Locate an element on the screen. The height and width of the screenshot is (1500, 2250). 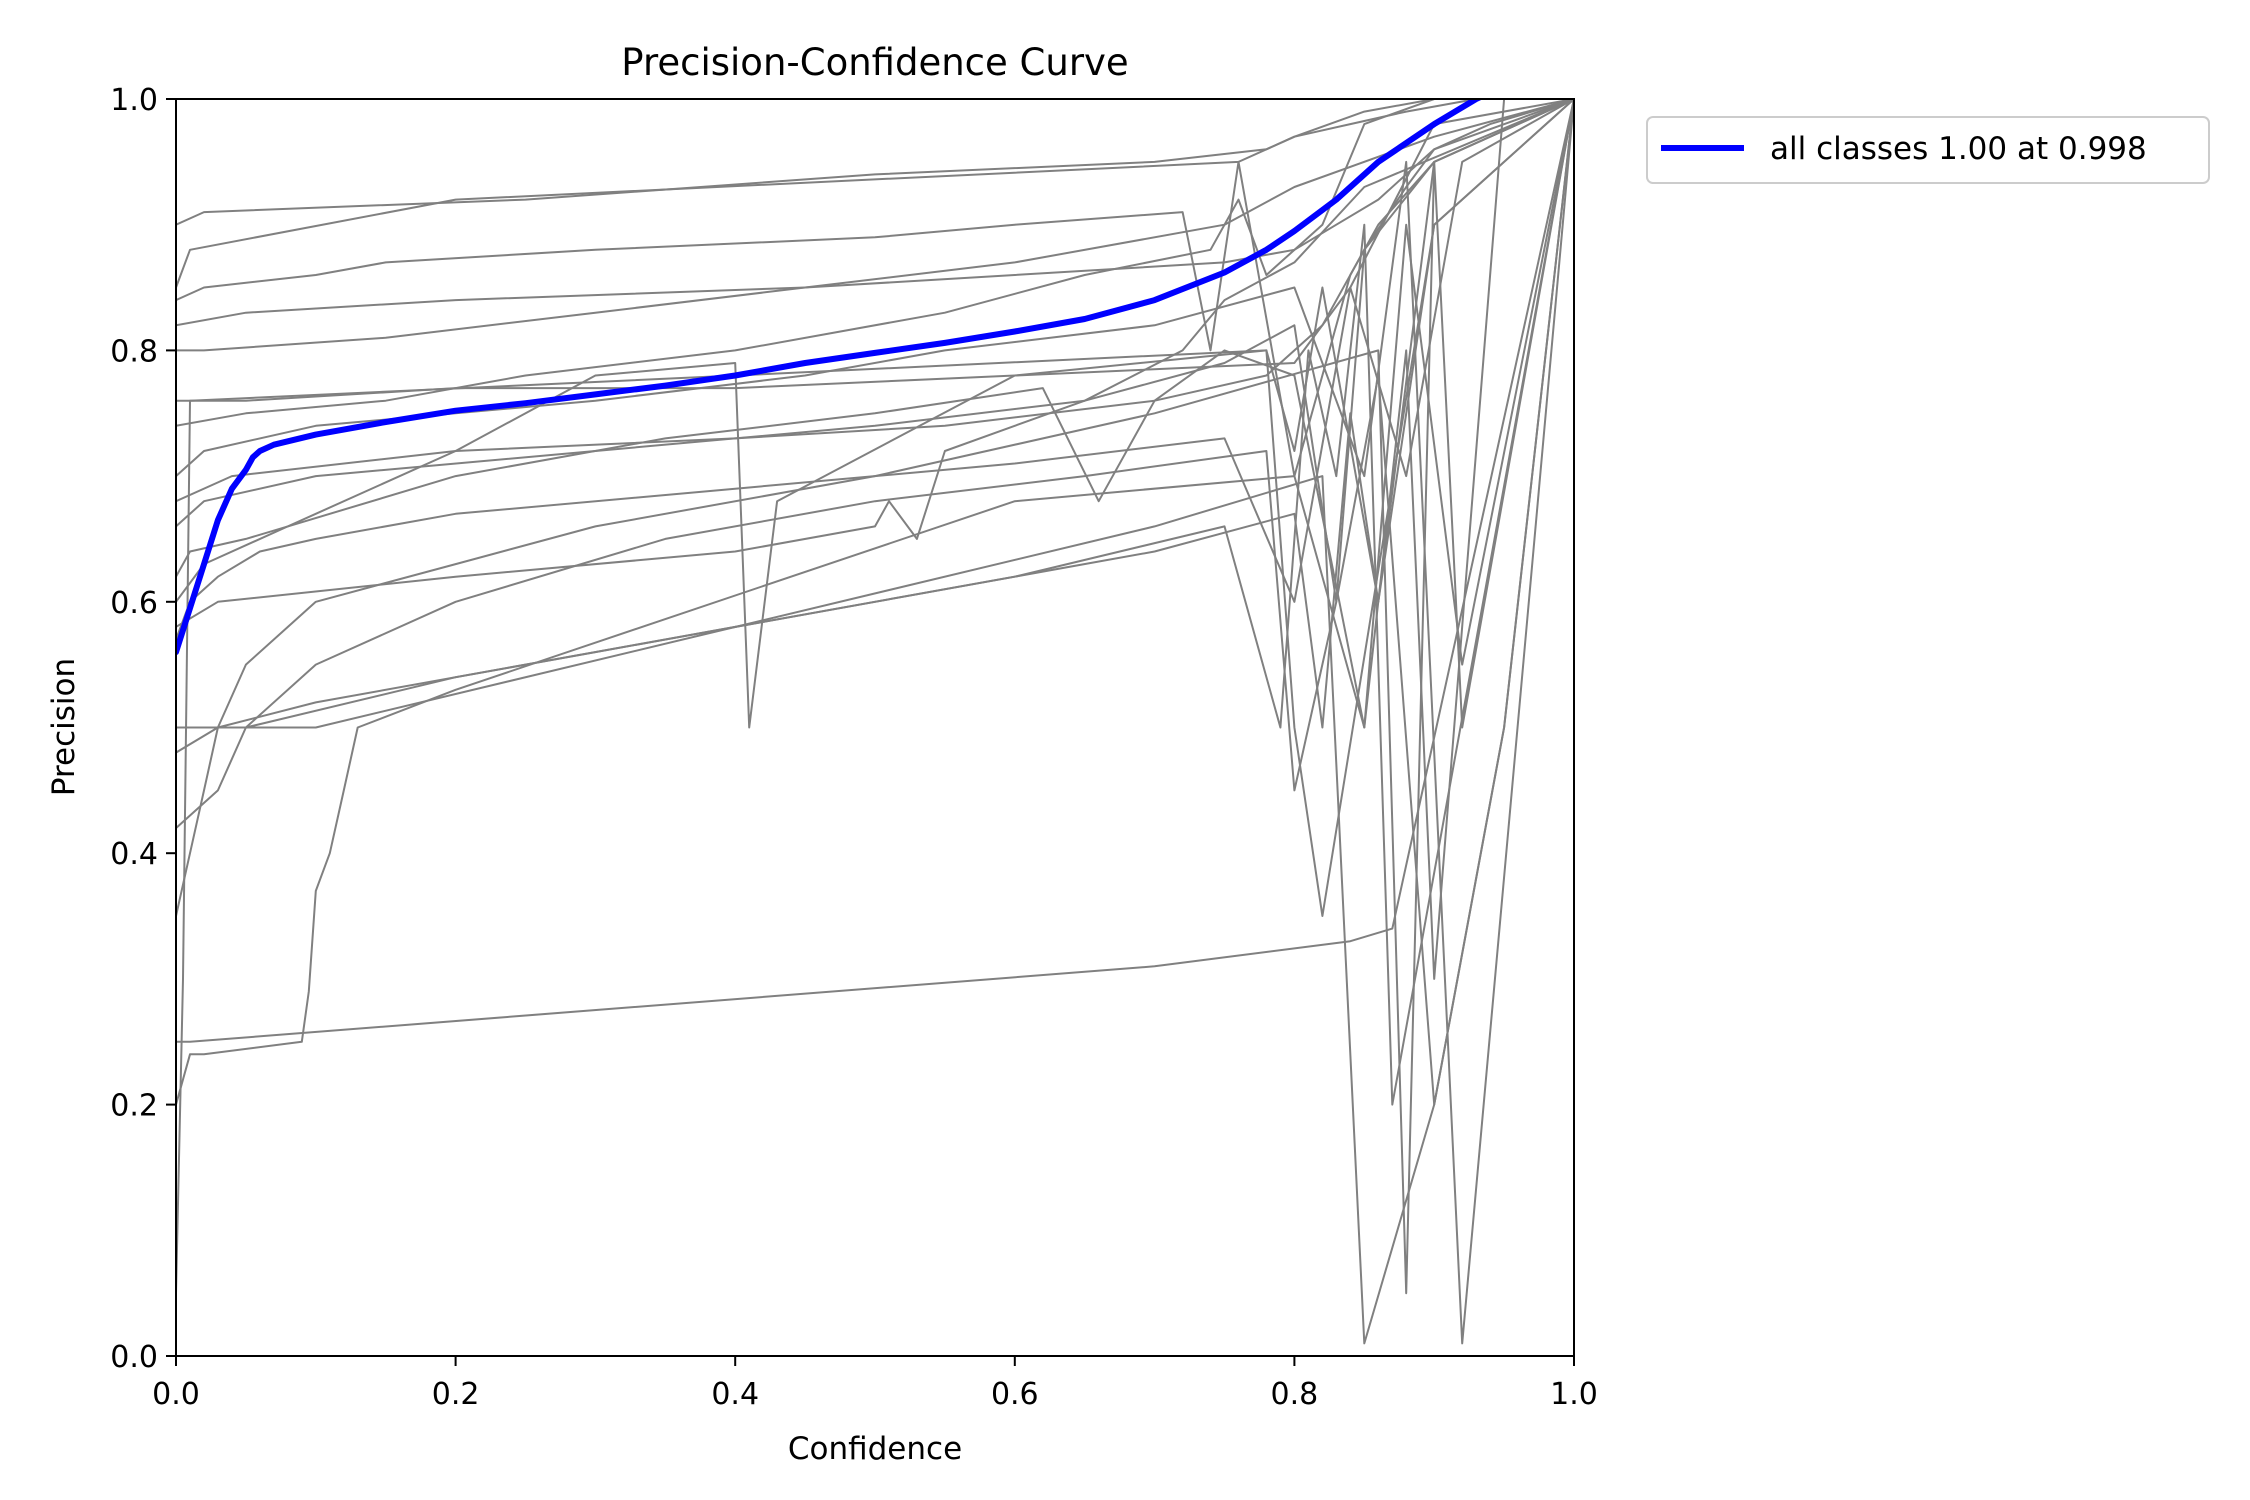
y-tick-label: 0.2 is located at coordinates (134, 1106).